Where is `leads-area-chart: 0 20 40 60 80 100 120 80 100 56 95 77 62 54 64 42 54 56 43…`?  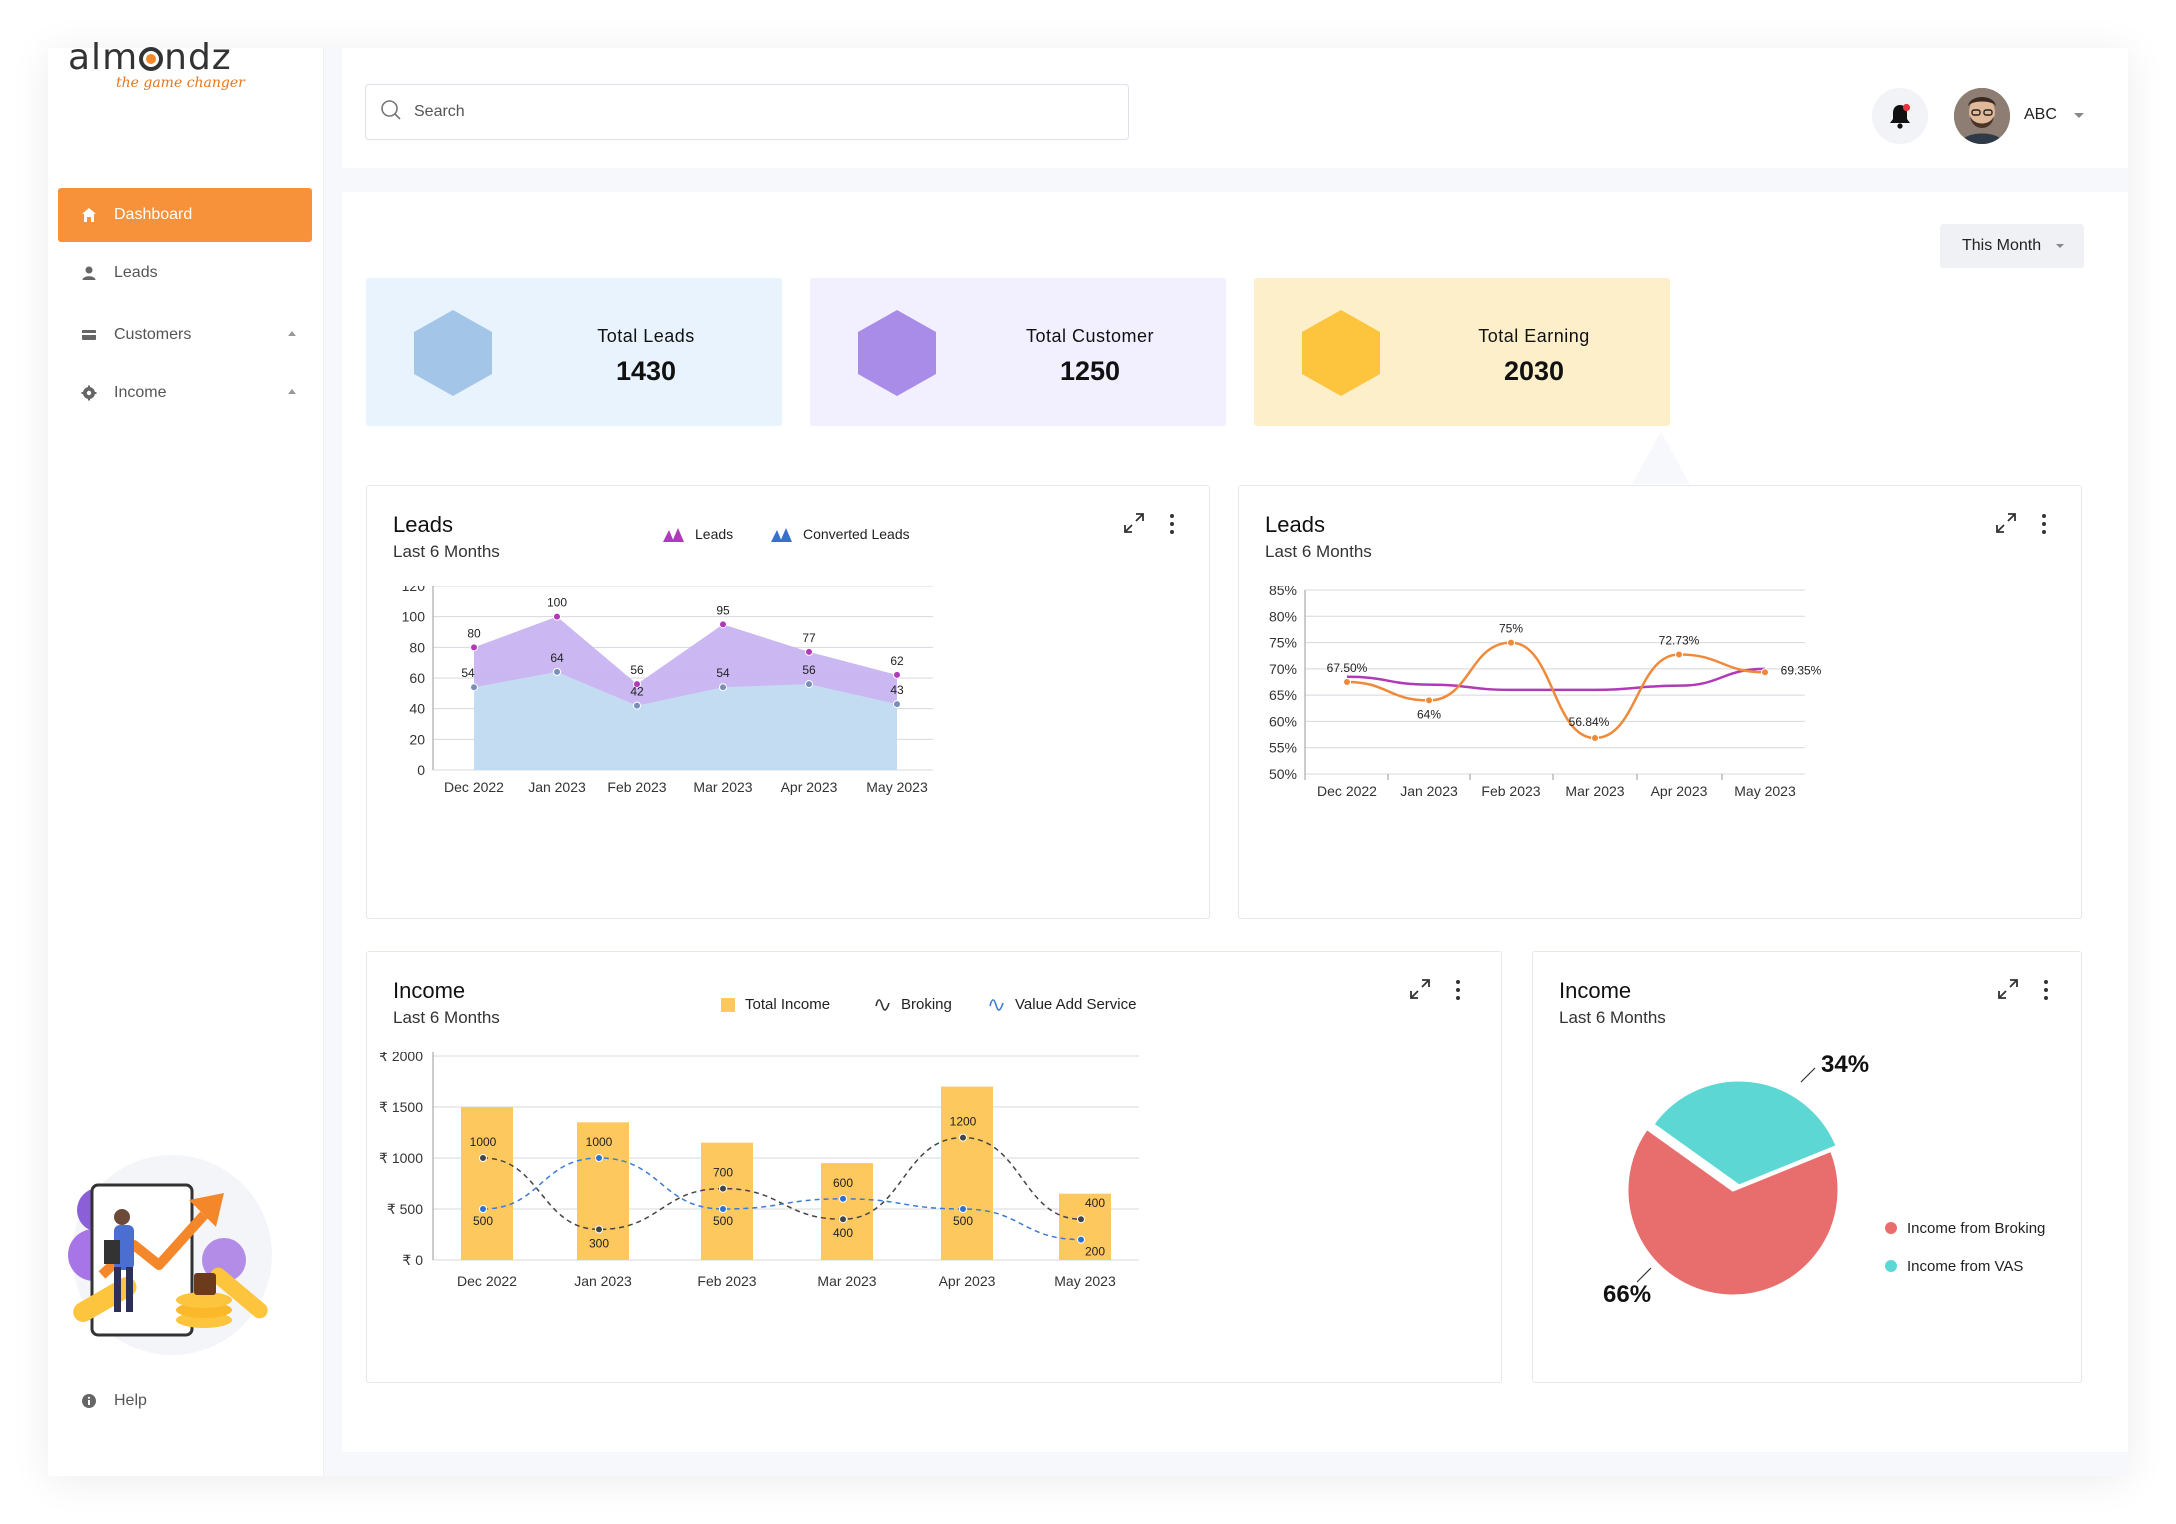 leads-area-chart: 0 20 40 60 80 100 120 80 100 56 95 77 62 54 64 42 54 56 43… is located at coordinates (667, 690).